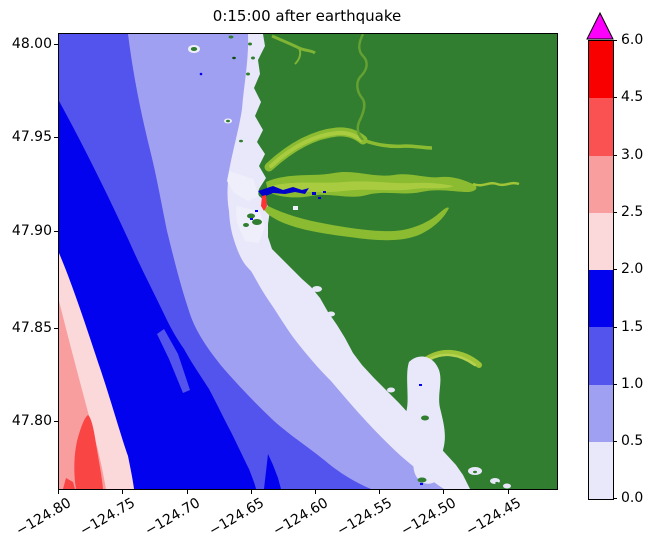 The image size is (651, 541). What do you see at coordinates (88, 452) in the screenshot?
I see `ocean-band-3.0-4.5-blob` at bounding box center [88, 452].